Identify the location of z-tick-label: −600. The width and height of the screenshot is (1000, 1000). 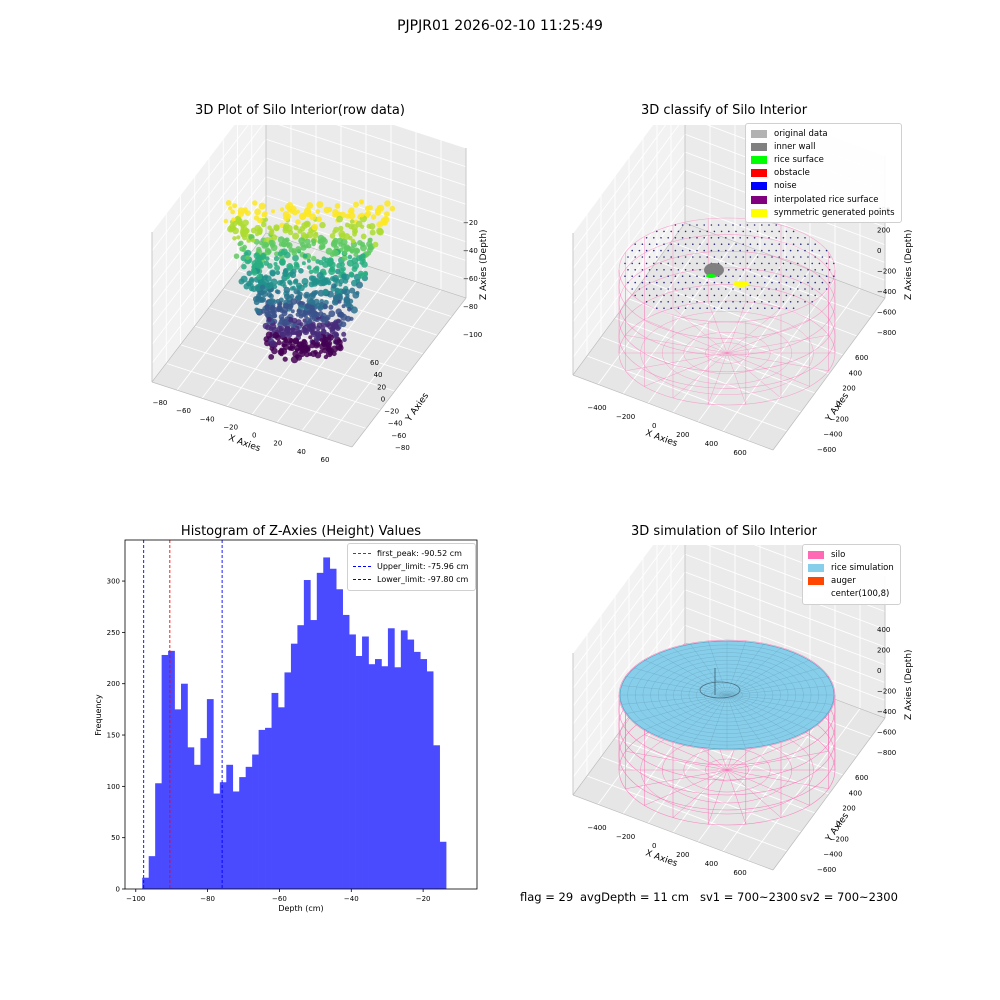
(886, 733).